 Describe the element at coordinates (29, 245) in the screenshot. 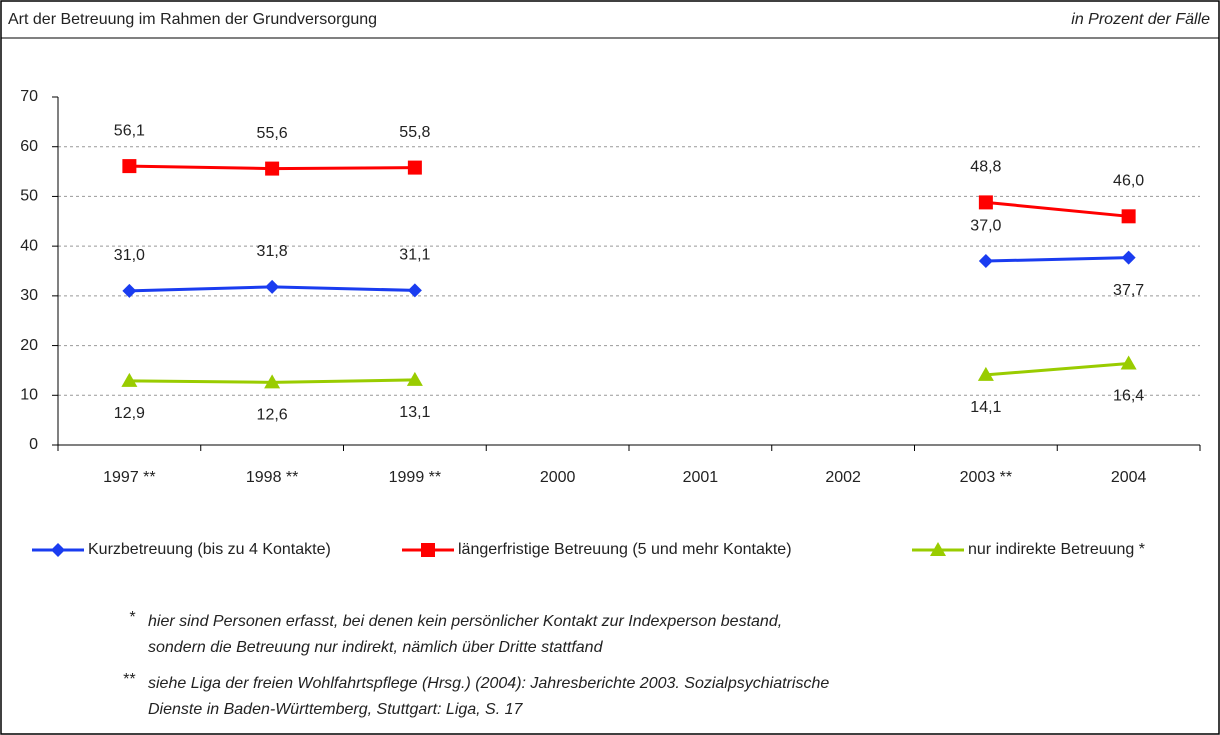

I see `y-tick-label: 40` at that location.